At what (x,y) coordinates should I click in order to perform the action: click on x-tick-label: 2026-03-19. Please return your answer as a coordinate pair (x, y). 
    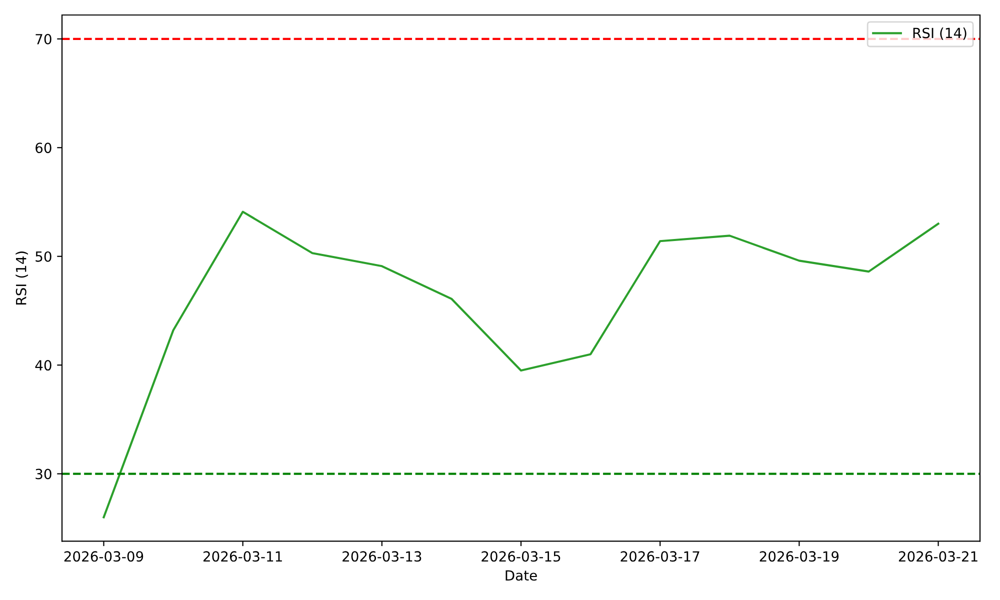
    Looking at the image, I should click on (799, 556).